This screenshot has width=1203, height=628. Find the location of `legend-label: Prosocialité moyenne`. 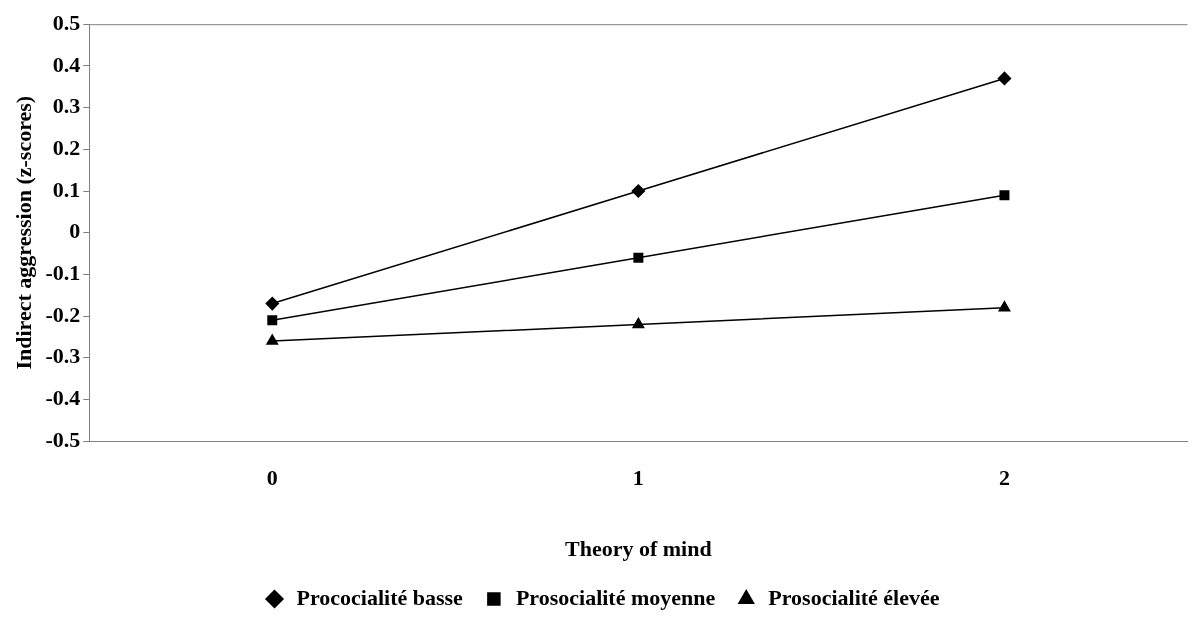

legend-label: Prosocialité moyenne is located at coordinates (615, 597).